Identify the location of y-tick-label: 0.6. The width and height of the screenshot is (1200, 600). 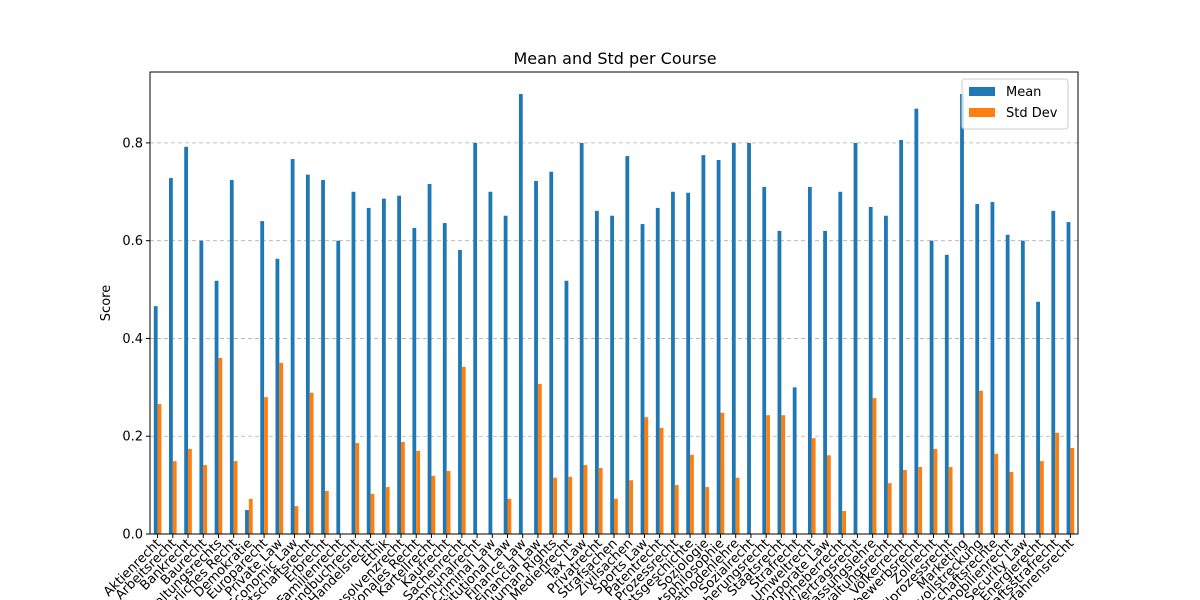
(132, 241).